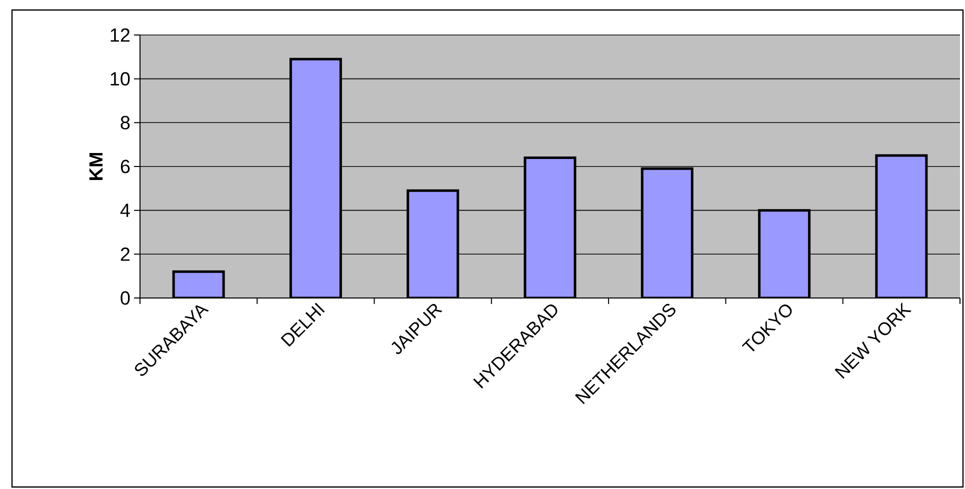 This screenshot has width=965, height=489. I want to click on y-tick-label: 12, so click(120, 35).